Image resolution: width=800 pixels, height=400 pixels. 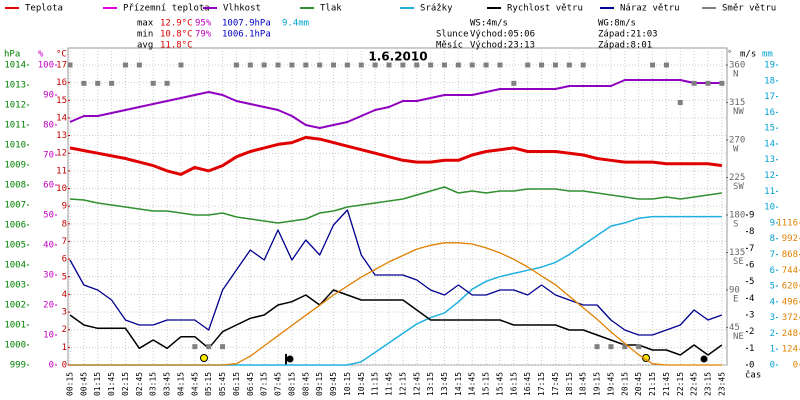 I want to click on x-tick-label: 03:15, so click(x=153, y=384).